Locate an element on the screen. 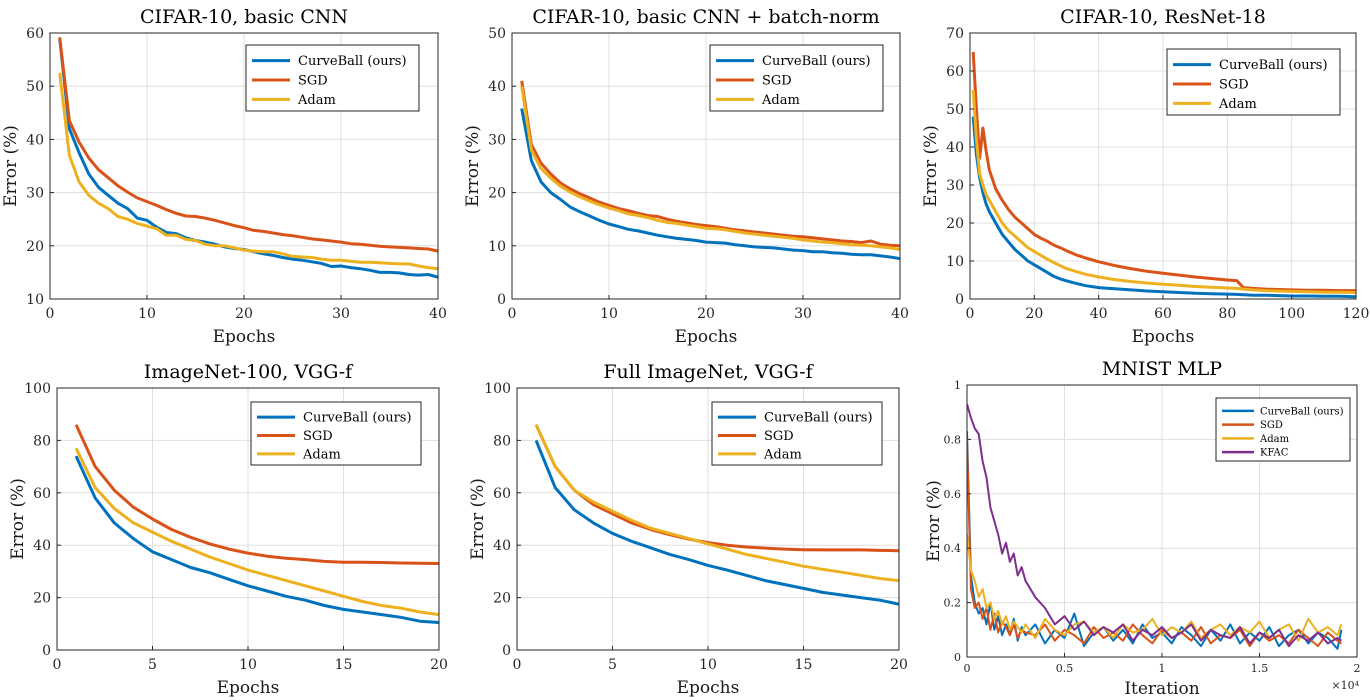 This screenshot has width=1370, height=700. legend: CurveBall (ours) SGD Adam KFAC is located at coordinates (1283, 429).